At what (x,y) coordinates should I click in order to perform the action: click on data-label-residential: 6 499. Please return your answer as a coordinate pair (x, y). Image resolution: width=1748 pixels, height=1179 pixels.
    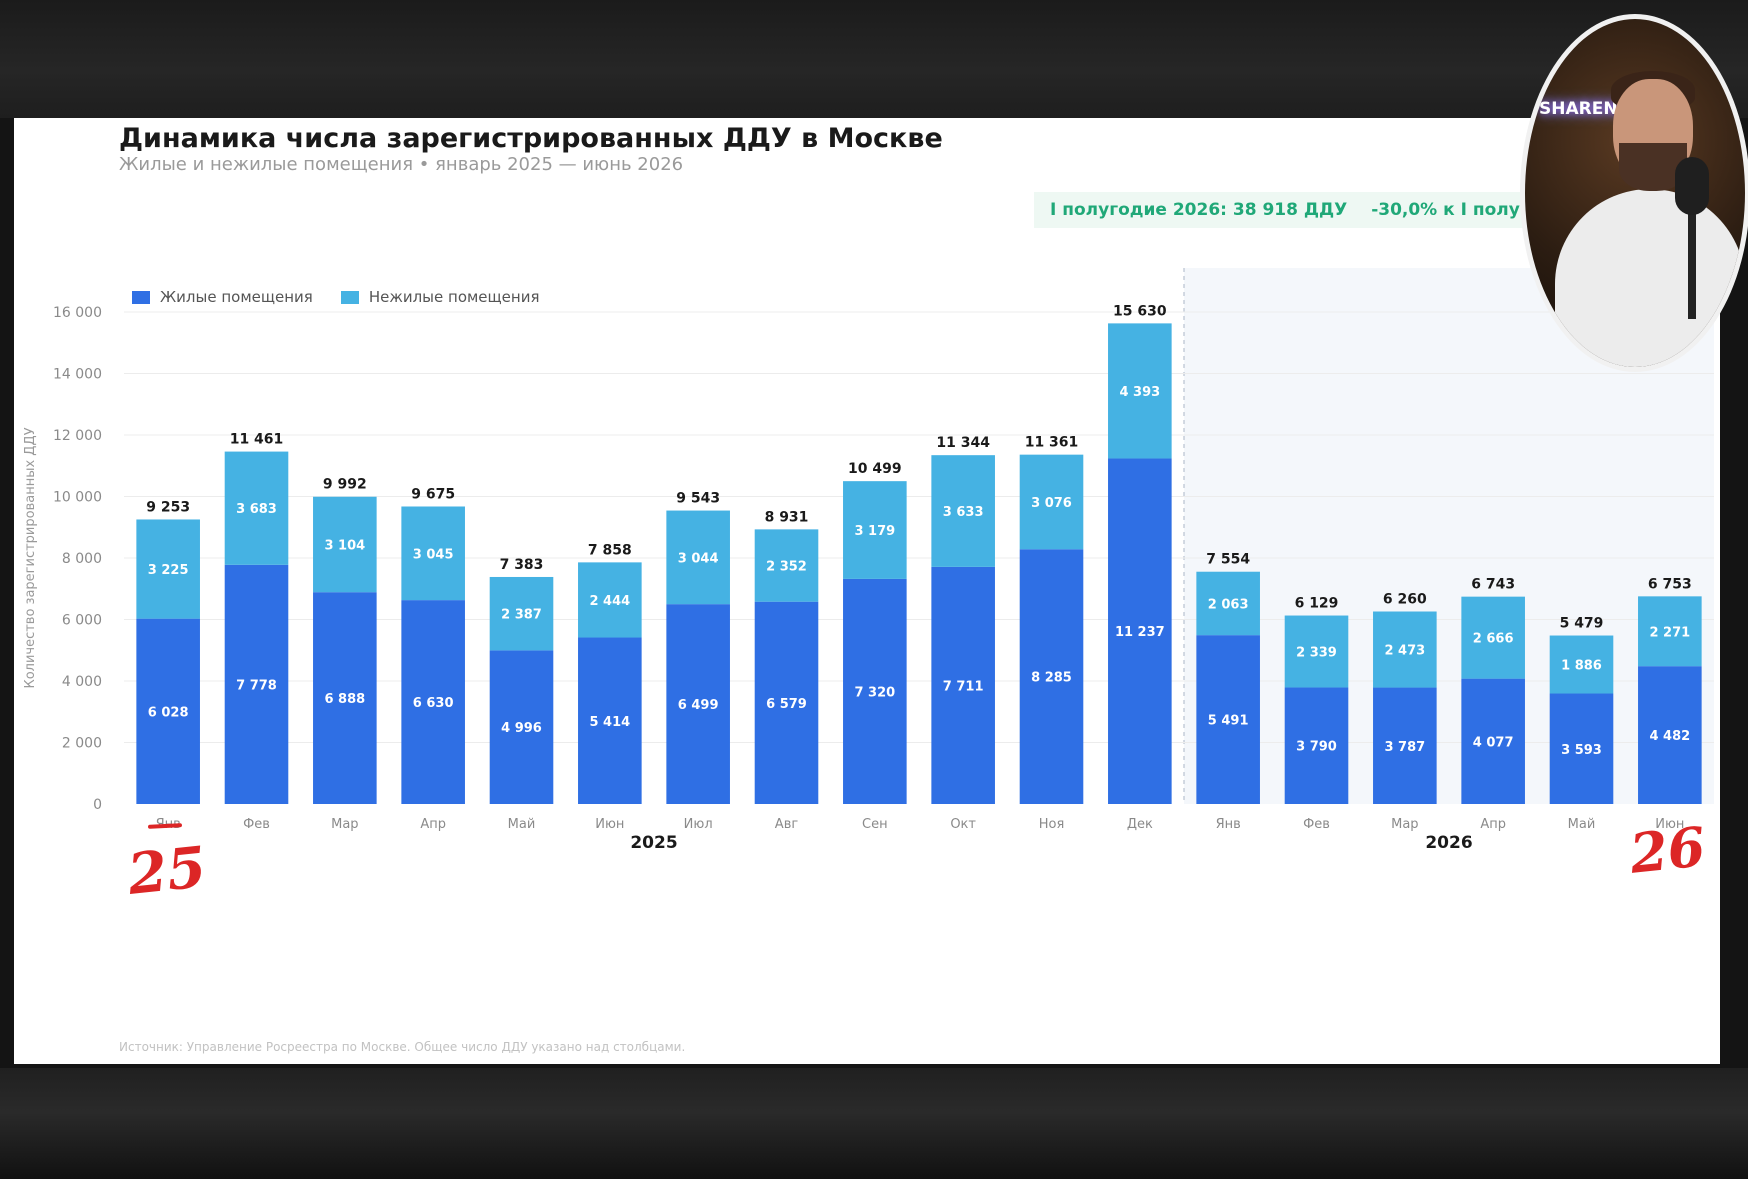
    Looking at the image, I should click on (698, 705).